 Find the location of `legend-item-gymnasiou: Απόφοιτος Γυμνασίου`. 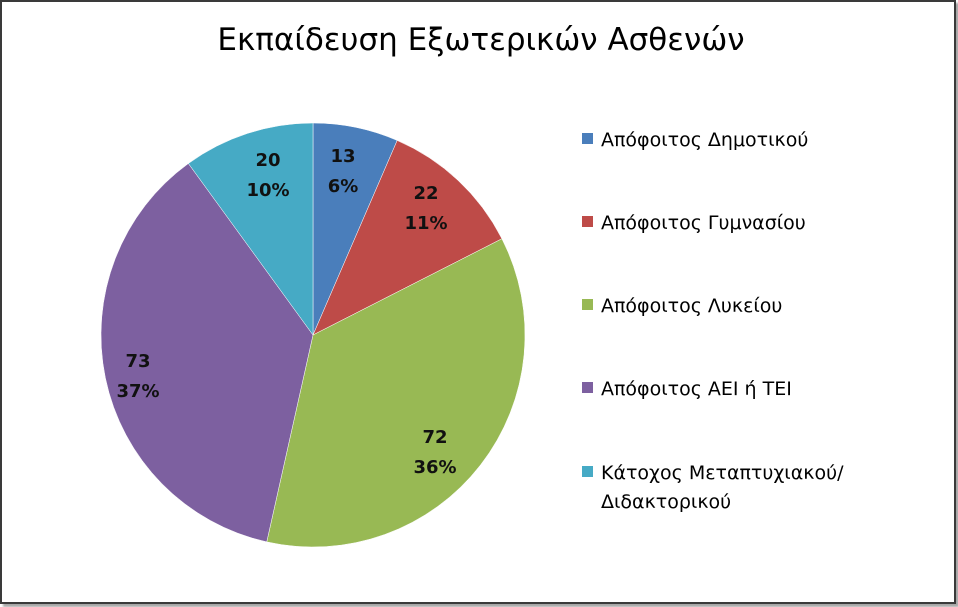

legend-item-gymnasiou: Απόφοιτος Γυμνασίου is located at coordinates (694, 223).